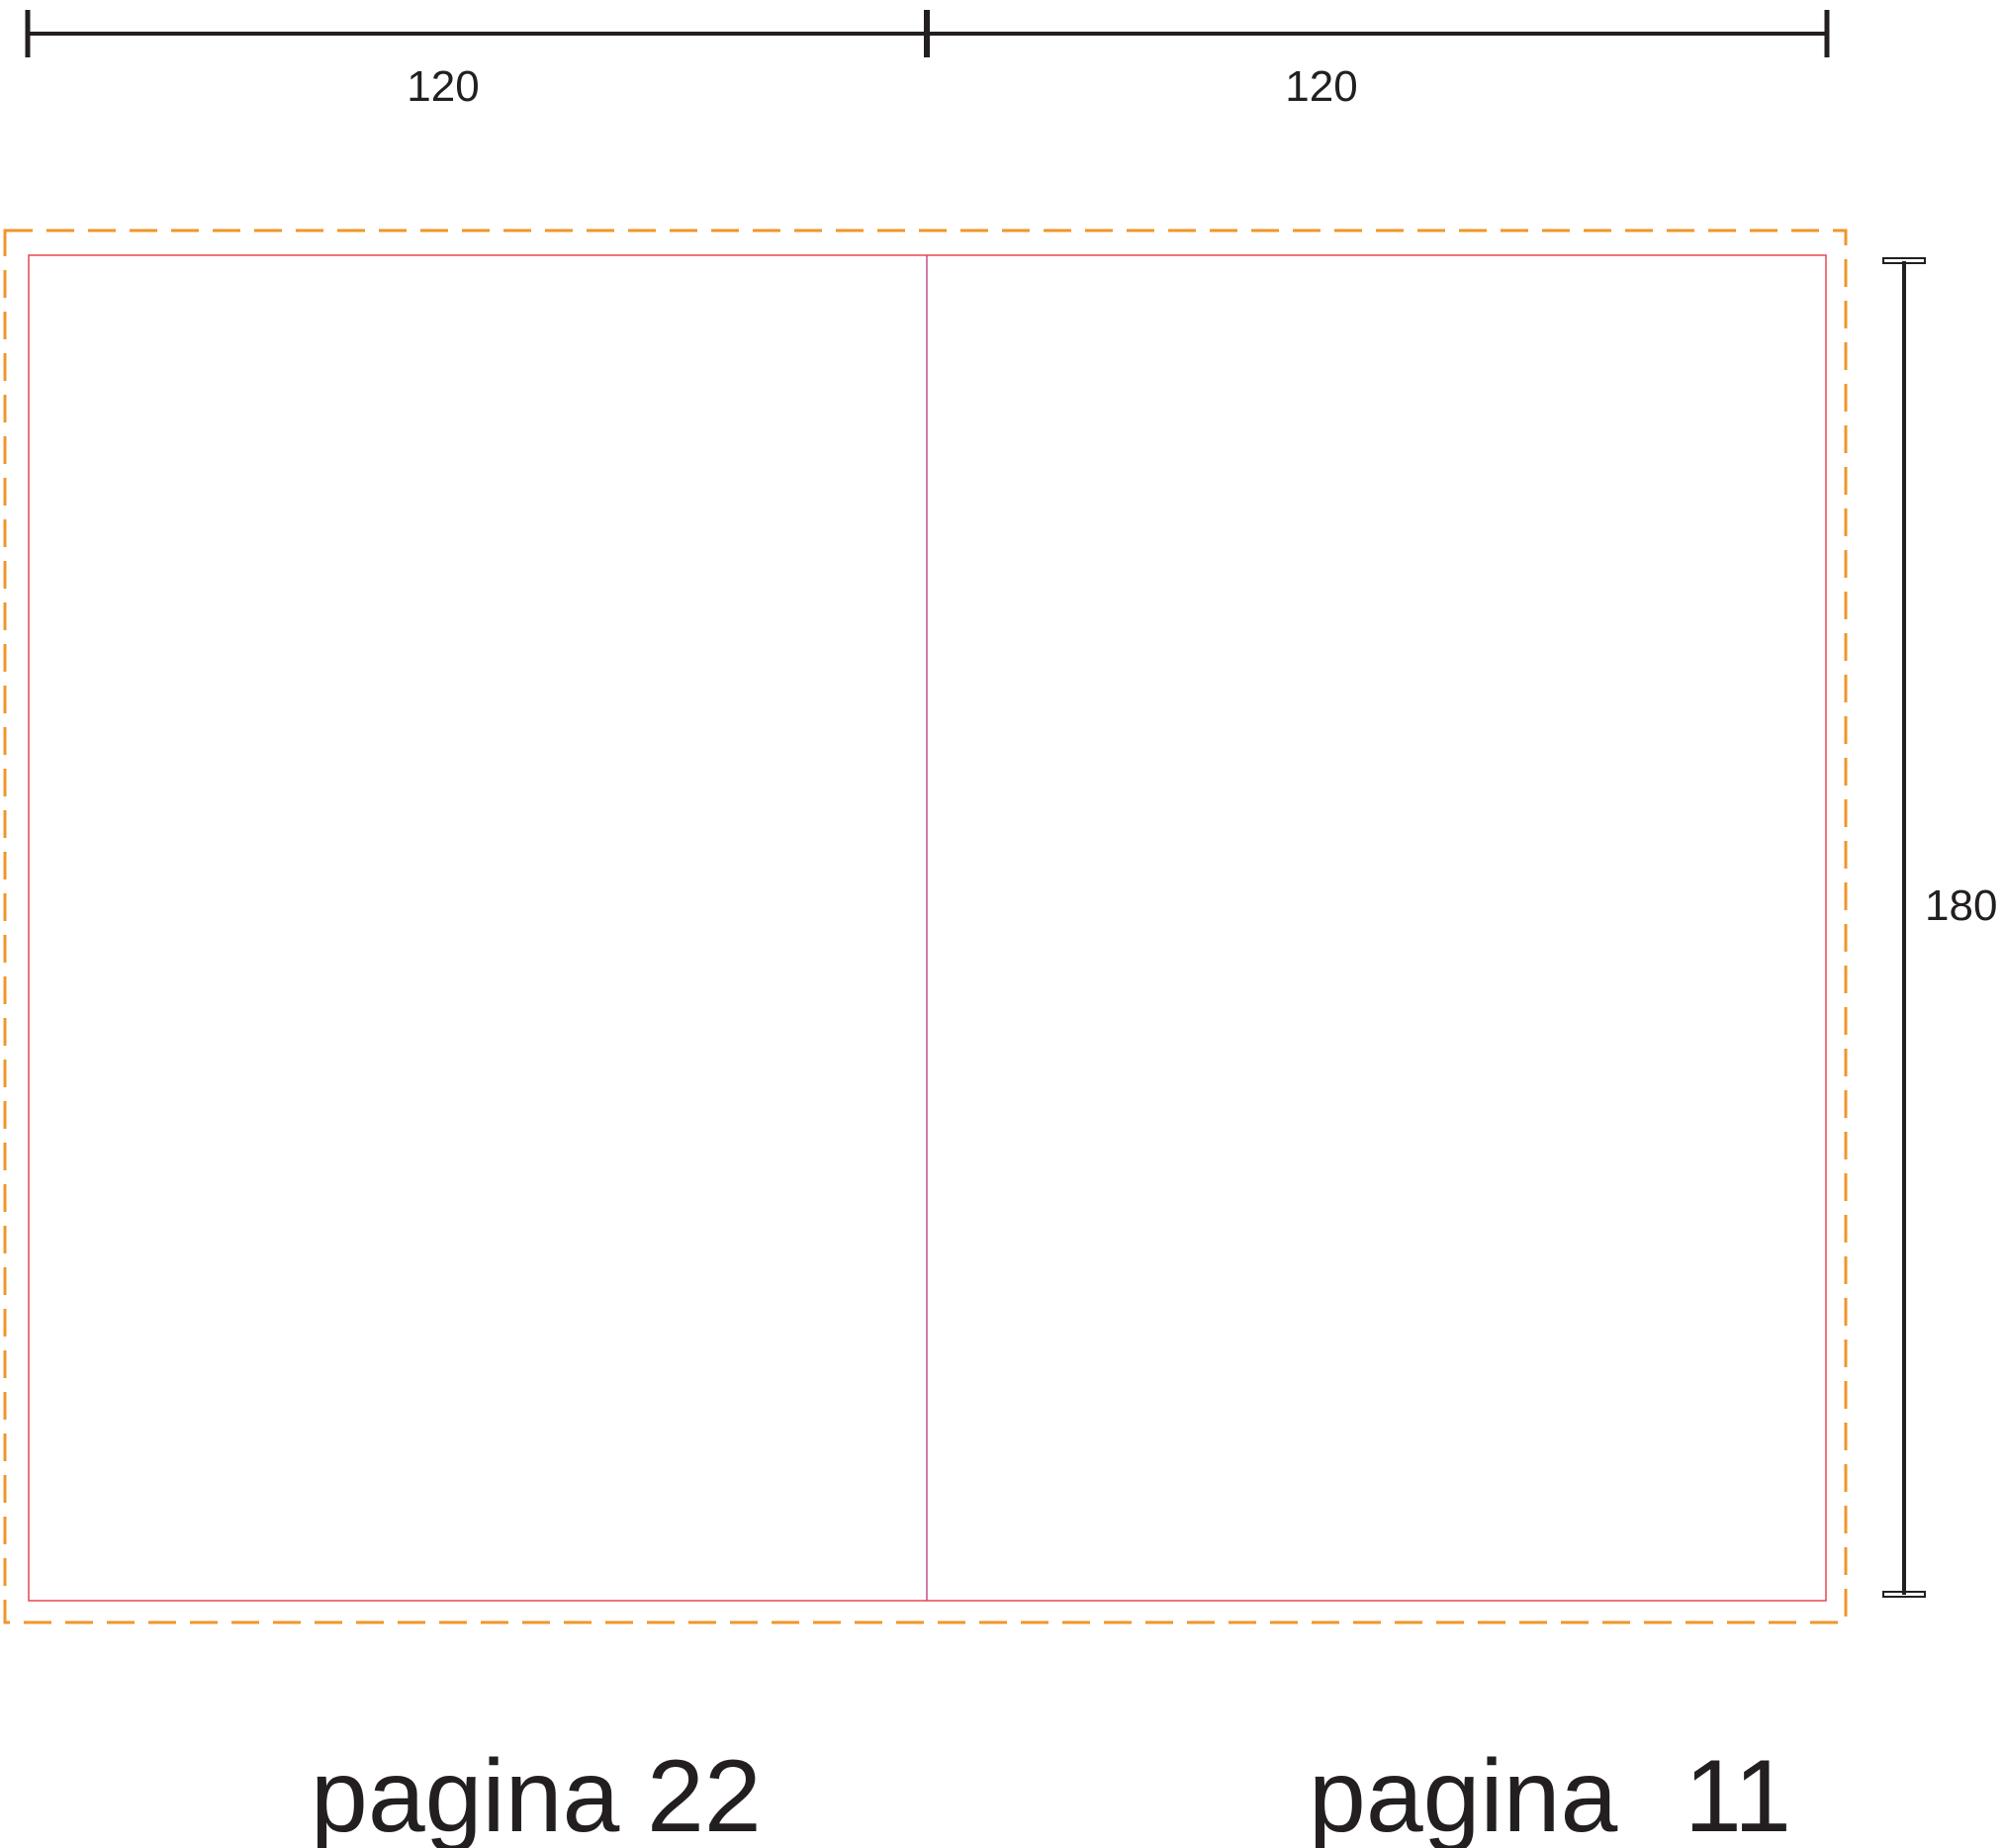 Image resolution: width=2003 pixels, height=1848 pixels. I want to click on height-dimension-cap-top, so click(1904, 260).